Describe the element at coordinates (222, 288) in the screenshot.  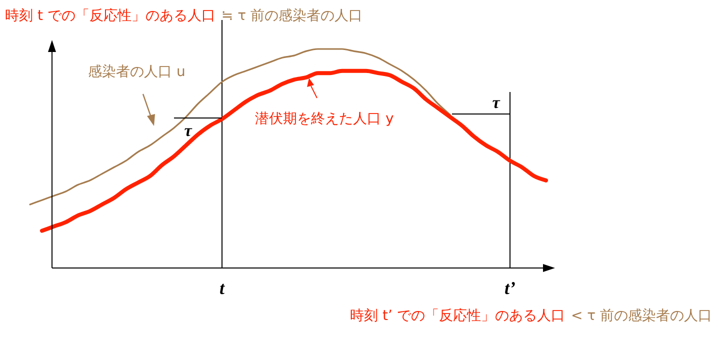
I see `x-tick-label: t` at that location.